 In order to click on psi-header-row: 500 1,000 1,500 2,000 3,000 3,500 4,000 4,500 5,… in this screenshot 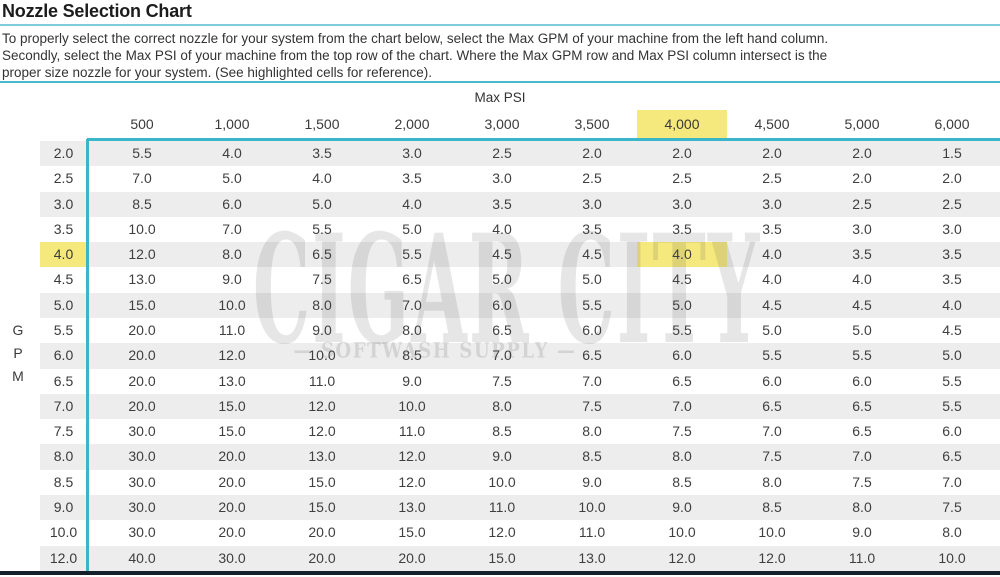, I will do `click(547, 124)`.